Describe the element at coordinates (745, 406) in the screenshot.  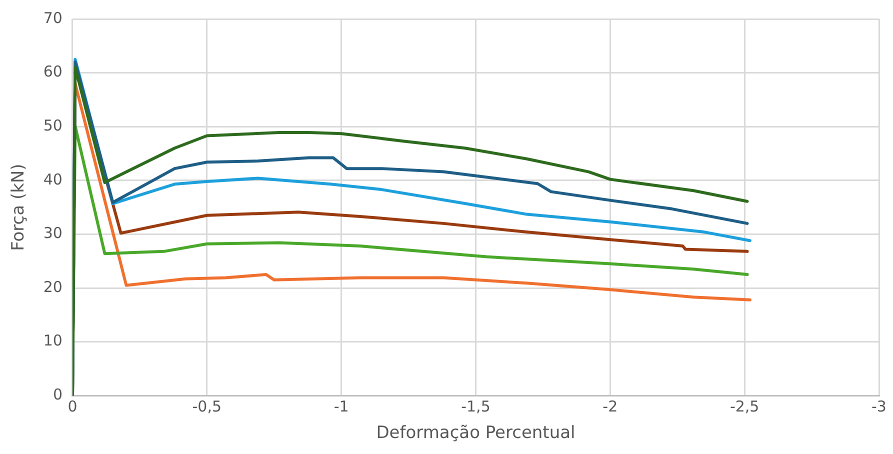
I see `x-tick-label: -2,5` at that location.